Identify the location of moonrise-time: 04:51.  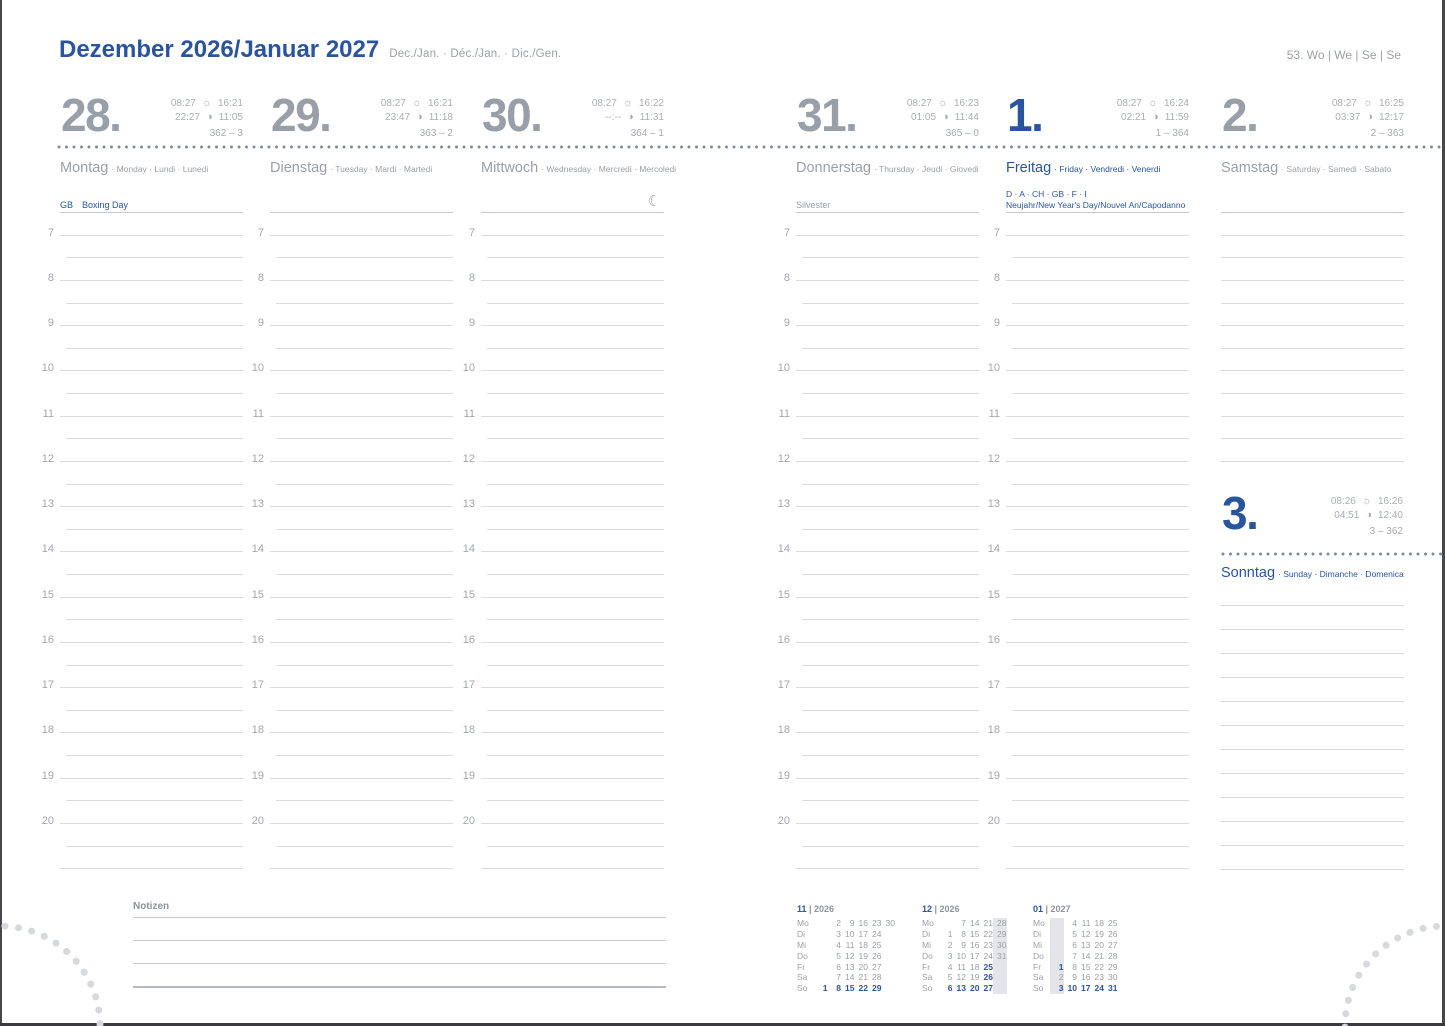
(1347, 515).